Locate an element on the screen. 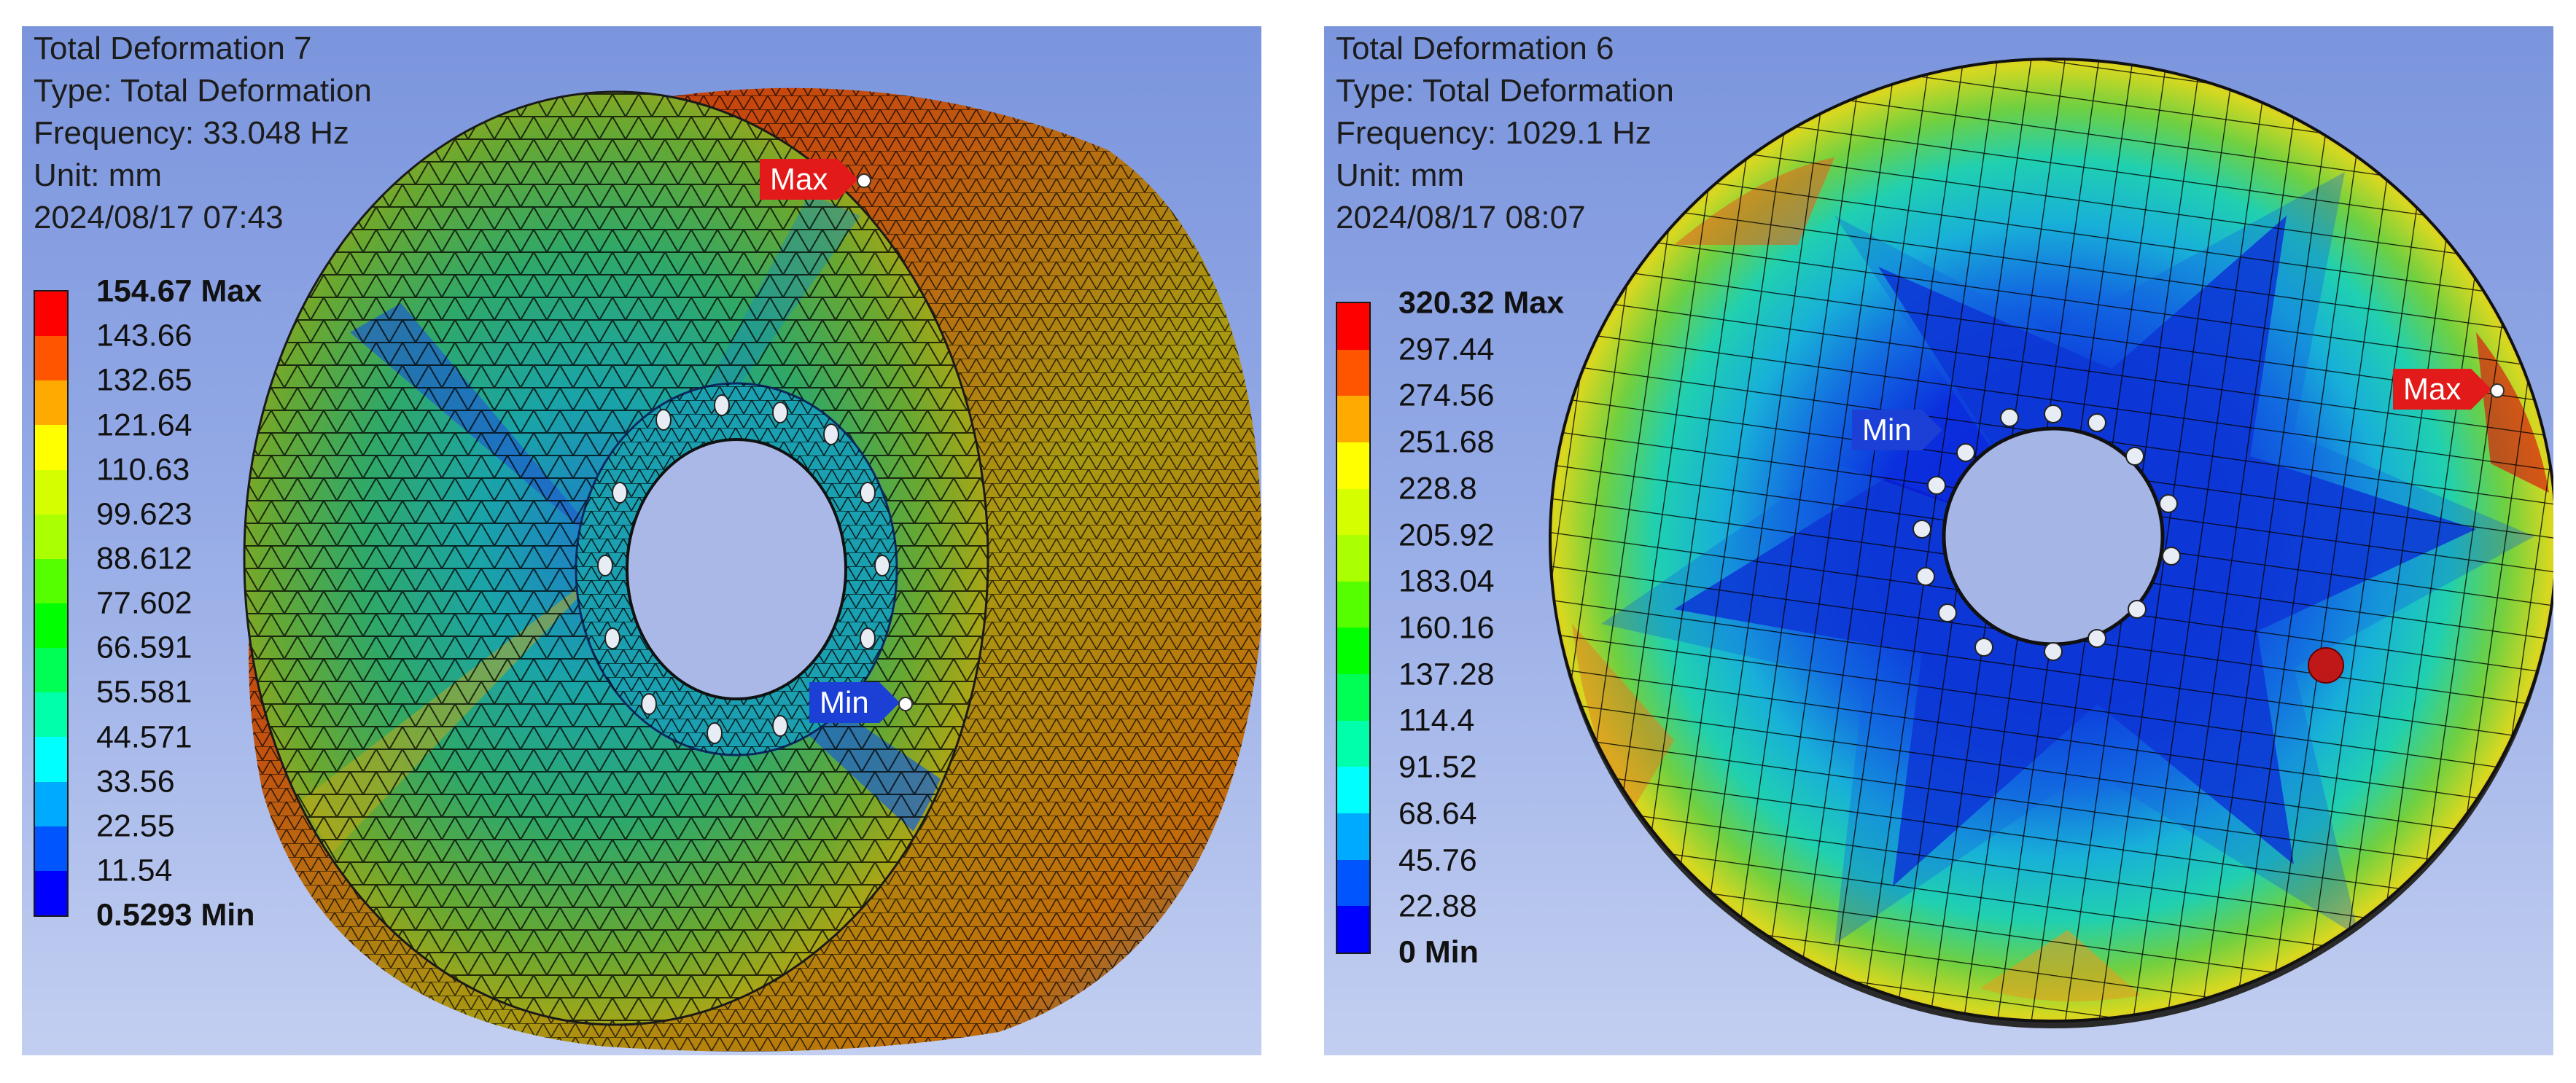 This screenshot has height=1083, width=2576. legend-level-label: 66.591 is located at coordinates (144, 647).